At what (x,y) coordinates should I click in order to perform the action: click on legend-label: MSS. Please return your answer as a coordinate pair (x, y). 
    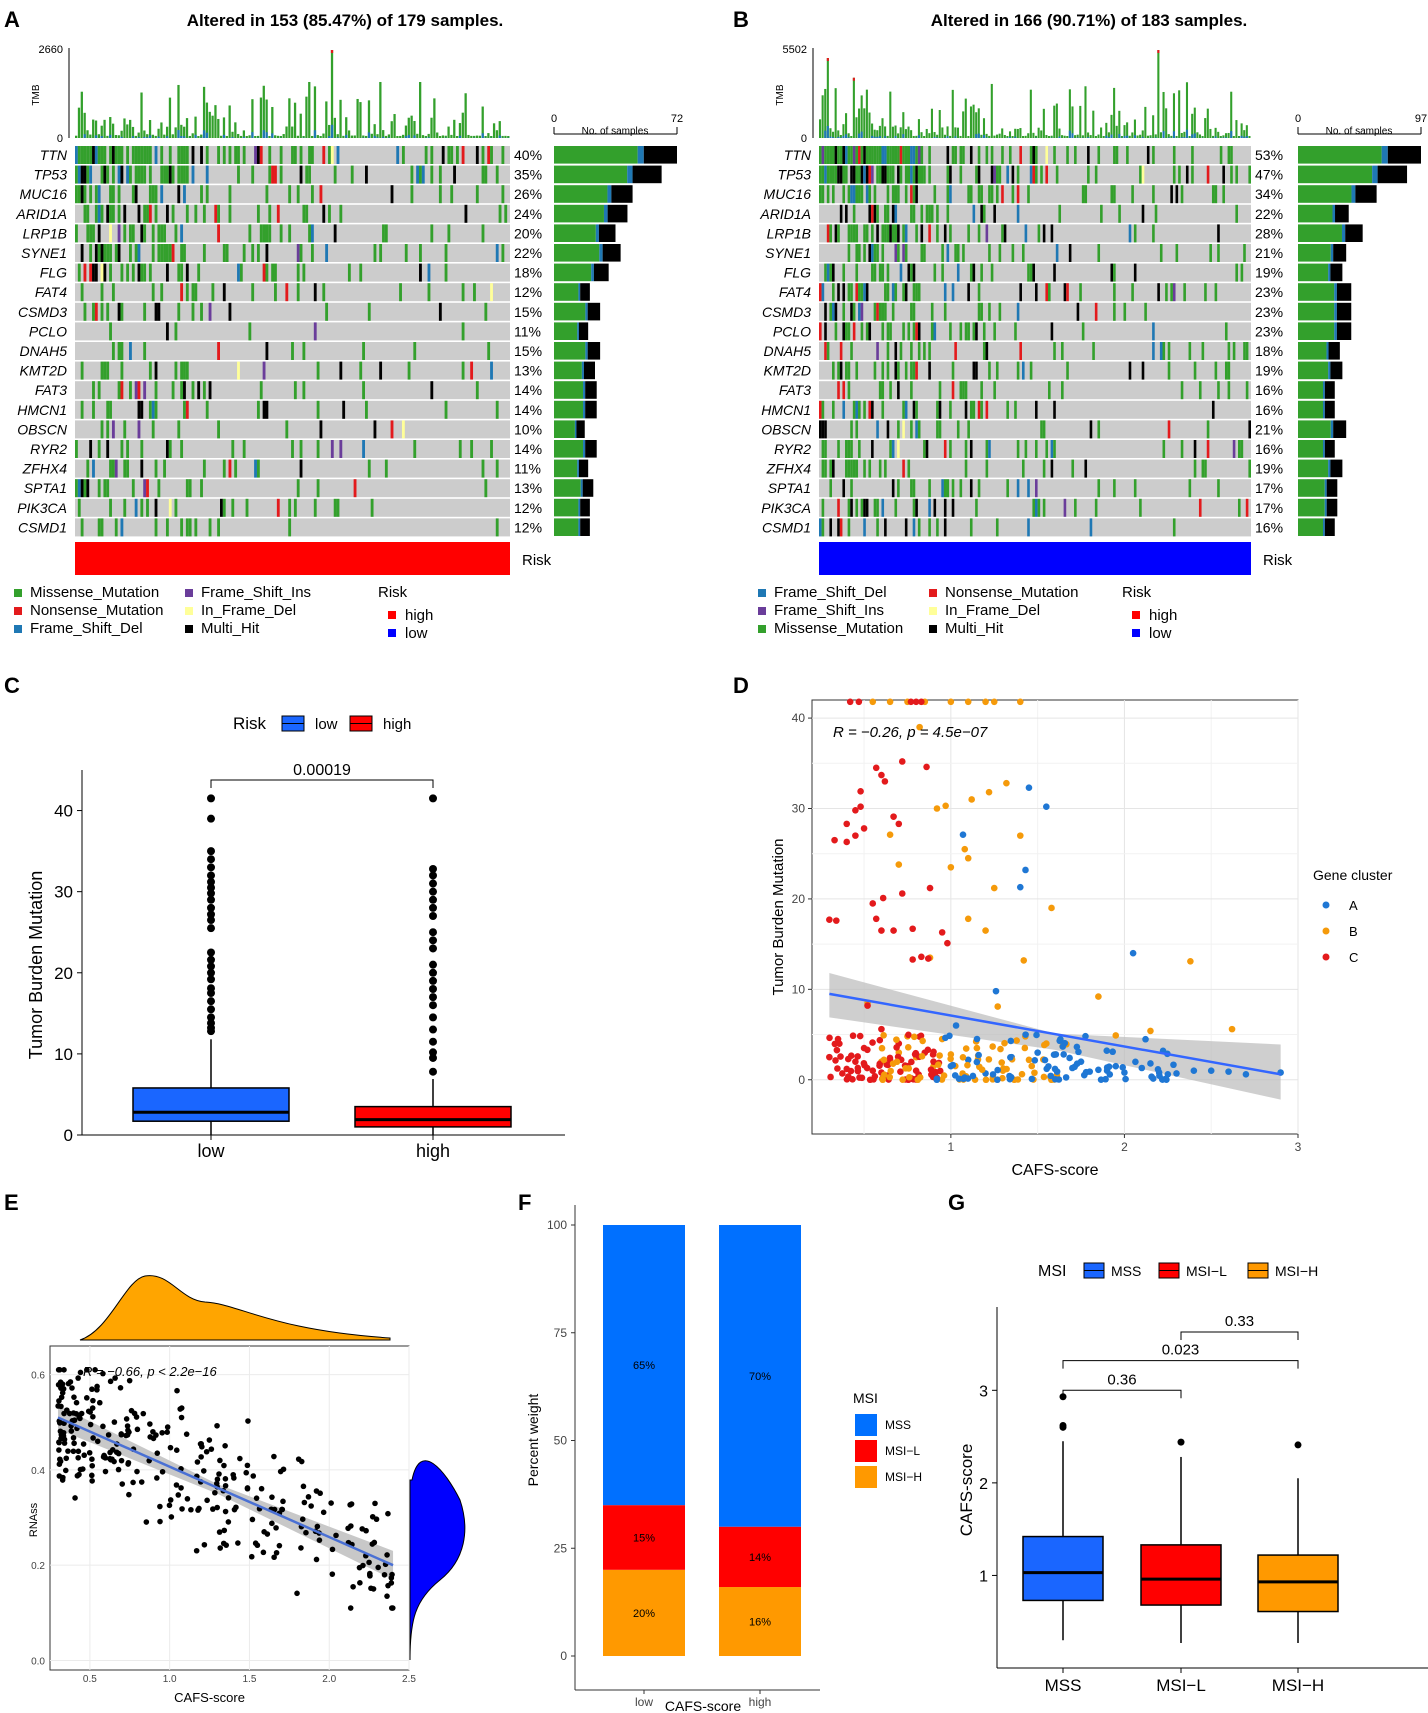
    Looking at the image, I should click on (1126, 1271).